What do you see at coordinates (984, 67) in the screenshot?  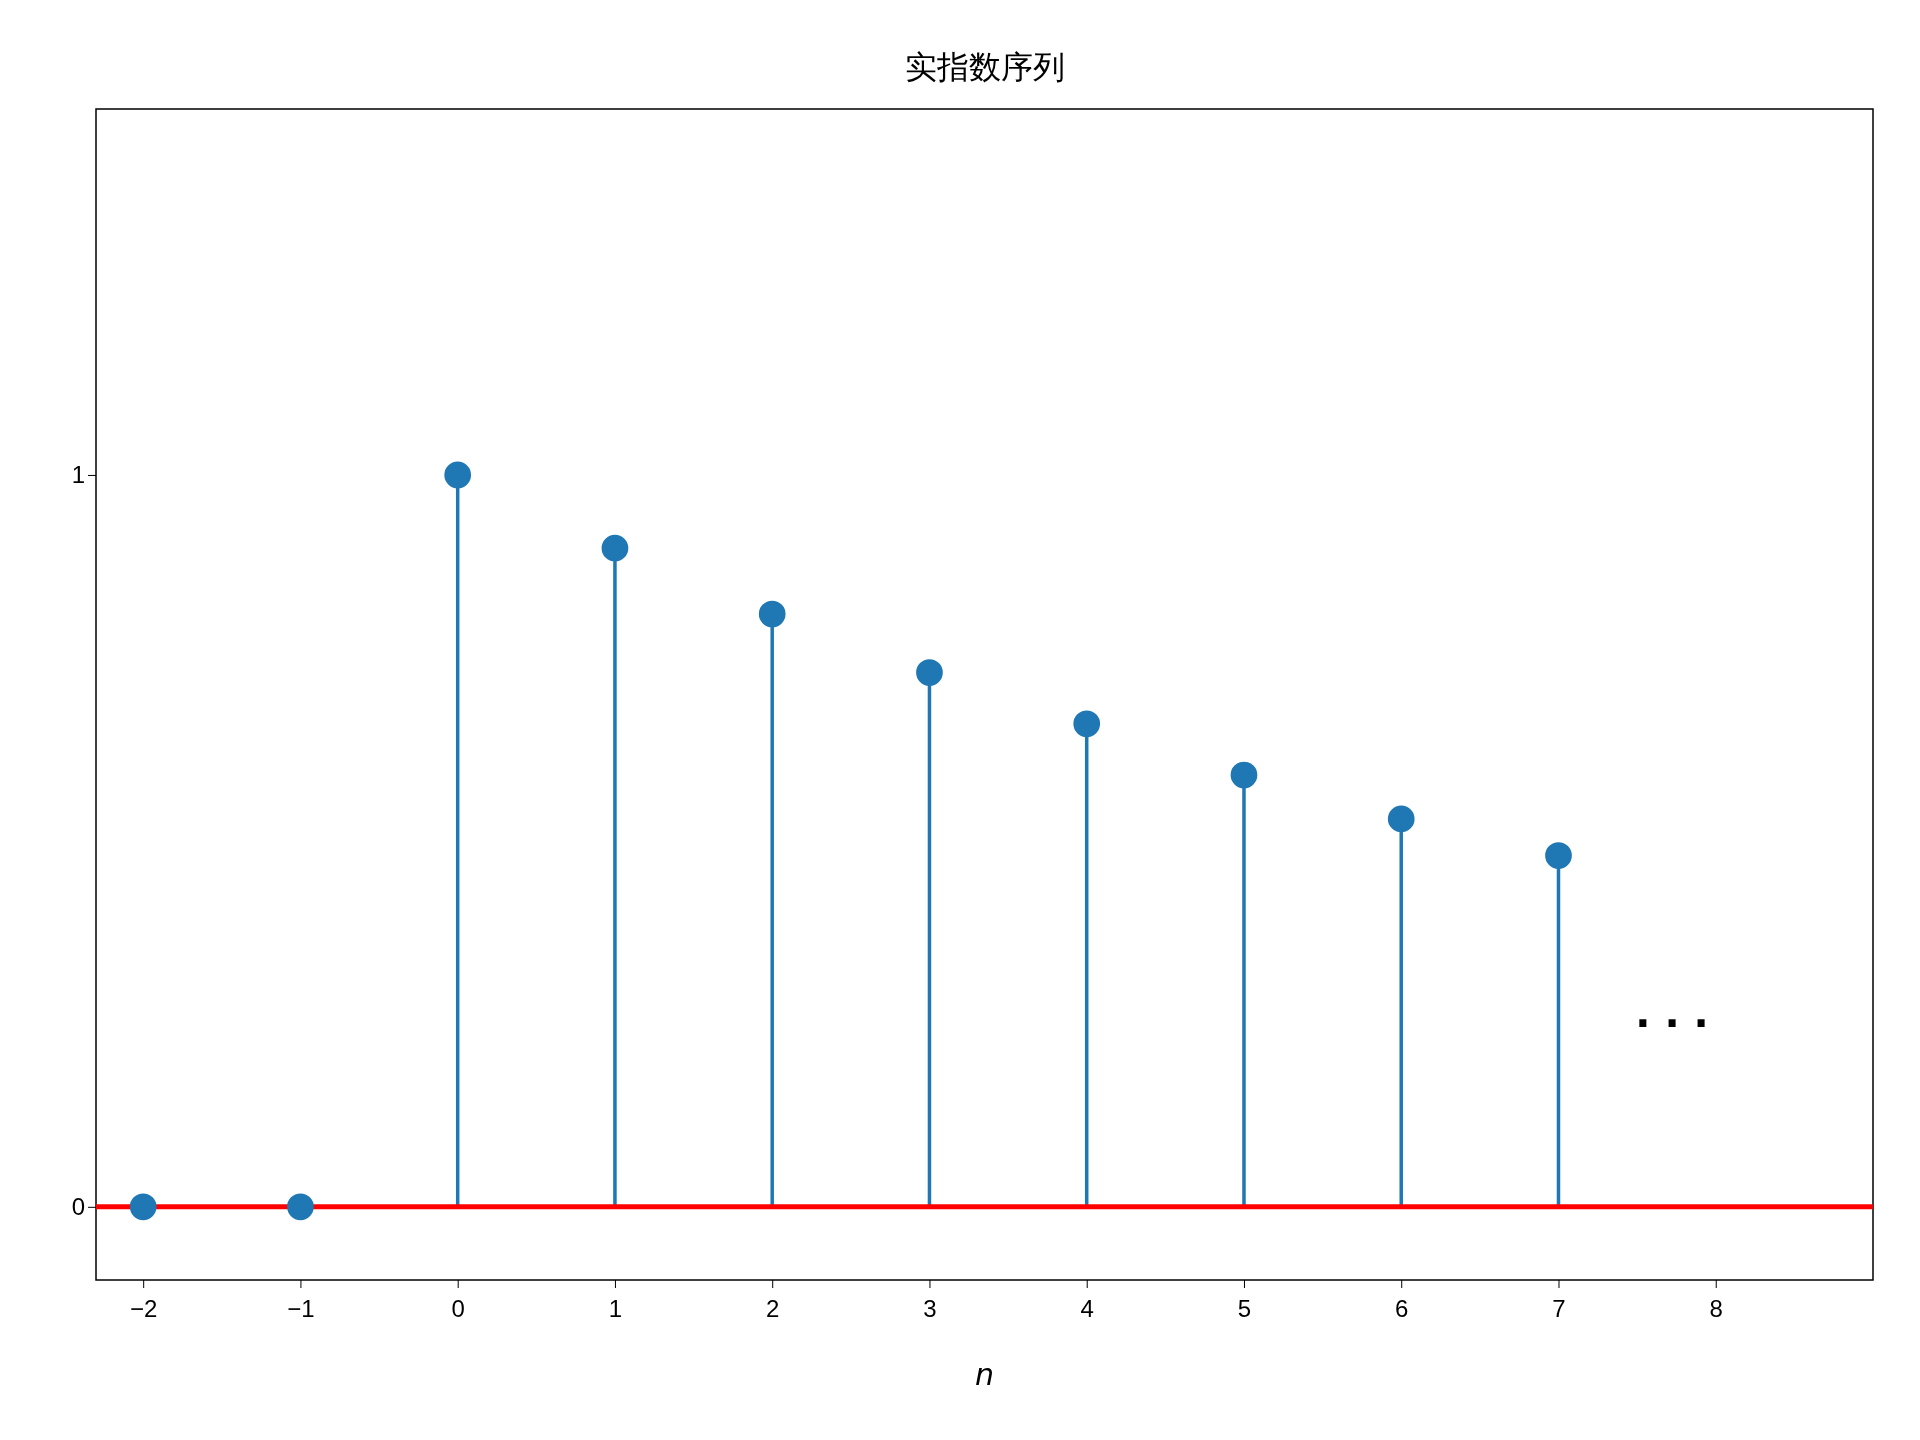 I see `chart-title: 实指数序列` at bounding box center [984, 67].